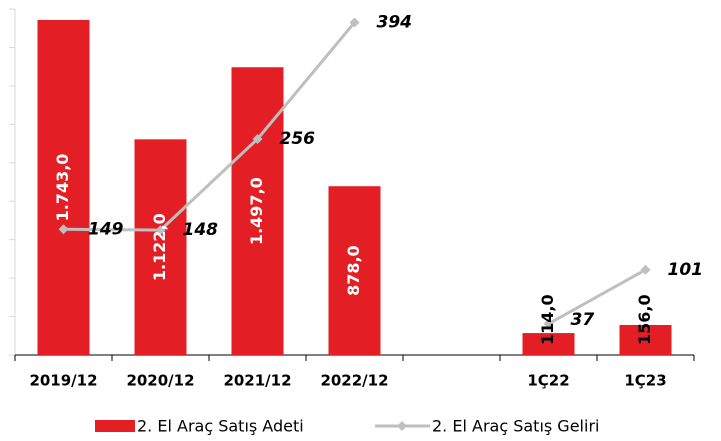 The width and height of the screenshot is (721, 441). I want to click on legend-swatch, so click(115, 426).